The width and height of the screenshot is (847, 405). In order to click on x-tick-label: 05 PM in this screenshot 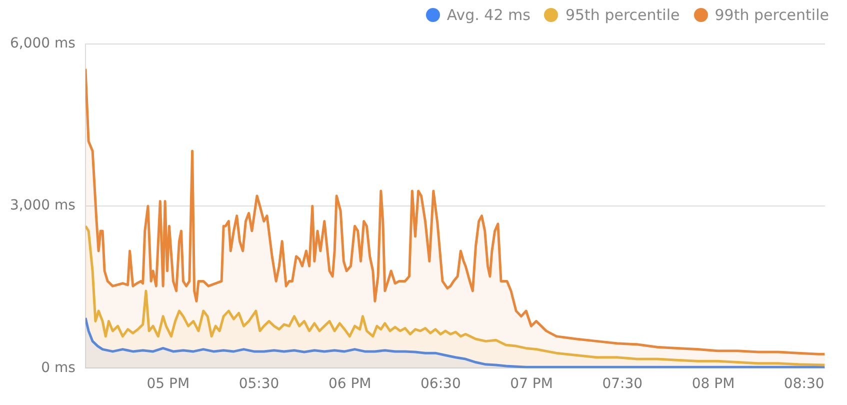, I will do `click(168, 384)`.